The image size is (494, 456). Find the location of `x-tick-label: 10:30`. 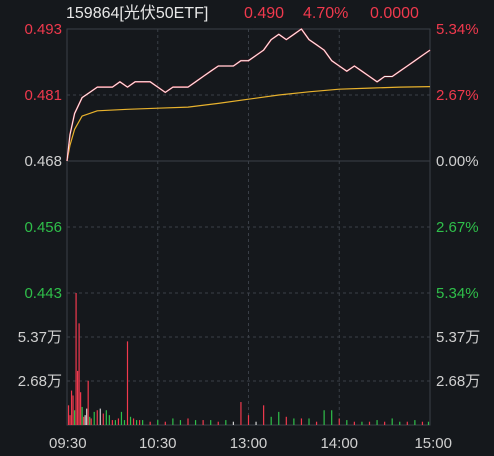

x-tick-label: 10:30 is located at coordinates (158, 443).